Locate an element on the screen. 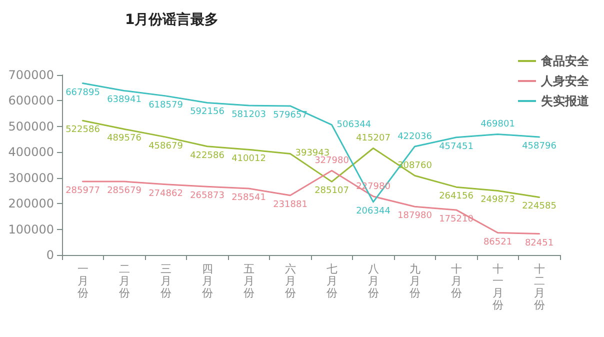 The width and height of the screenshot is (604, 337). data-label: 618579 is located at coordinates (166, 105).